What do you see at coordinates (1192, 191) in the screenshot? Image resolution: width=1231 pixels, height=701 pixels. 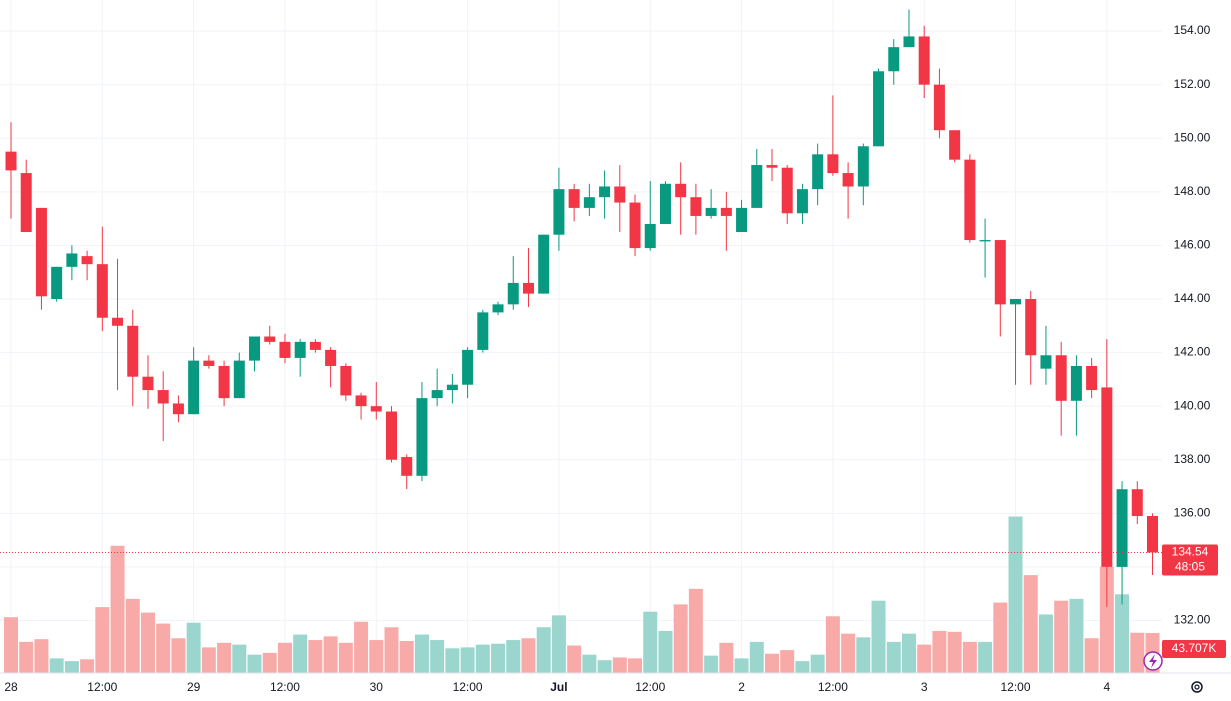 I see `y-tick-label: 148.00` at bounding box center [1192, 191].